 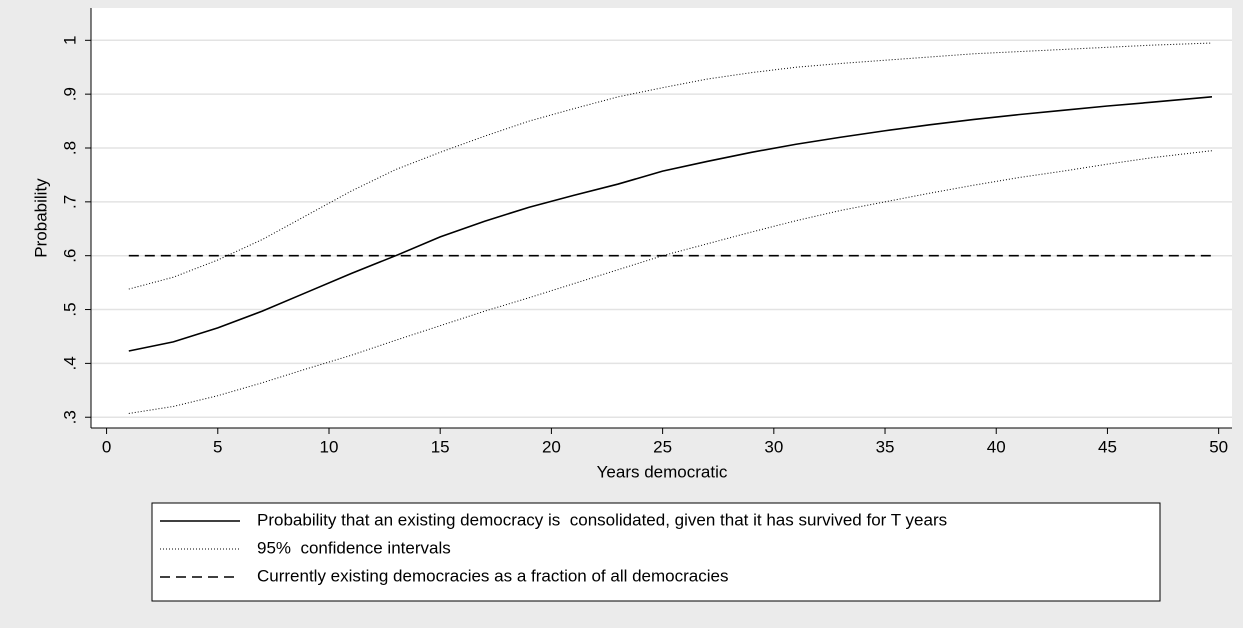 What do you see at coordinates (656, 552) in the screenshot?
I see `legend-box` at bounding box center [656, 552].